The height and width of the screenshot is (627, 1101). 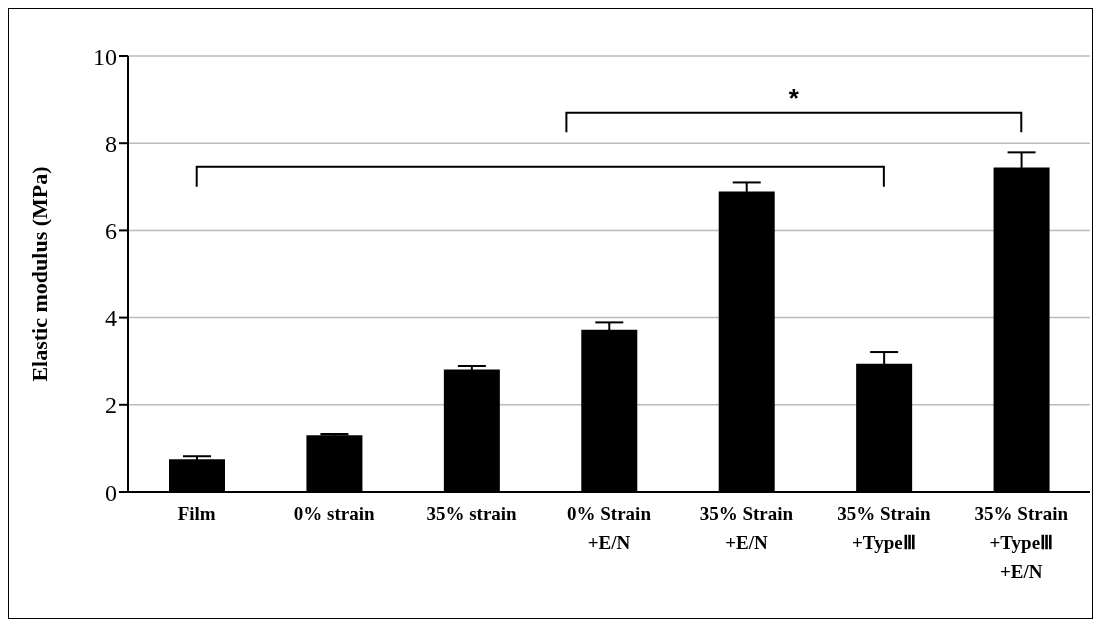 What do you see at coordinates (105, 56) in the screenshot?
I see `y-tick-label: 10` at bounding box center [105, 56].